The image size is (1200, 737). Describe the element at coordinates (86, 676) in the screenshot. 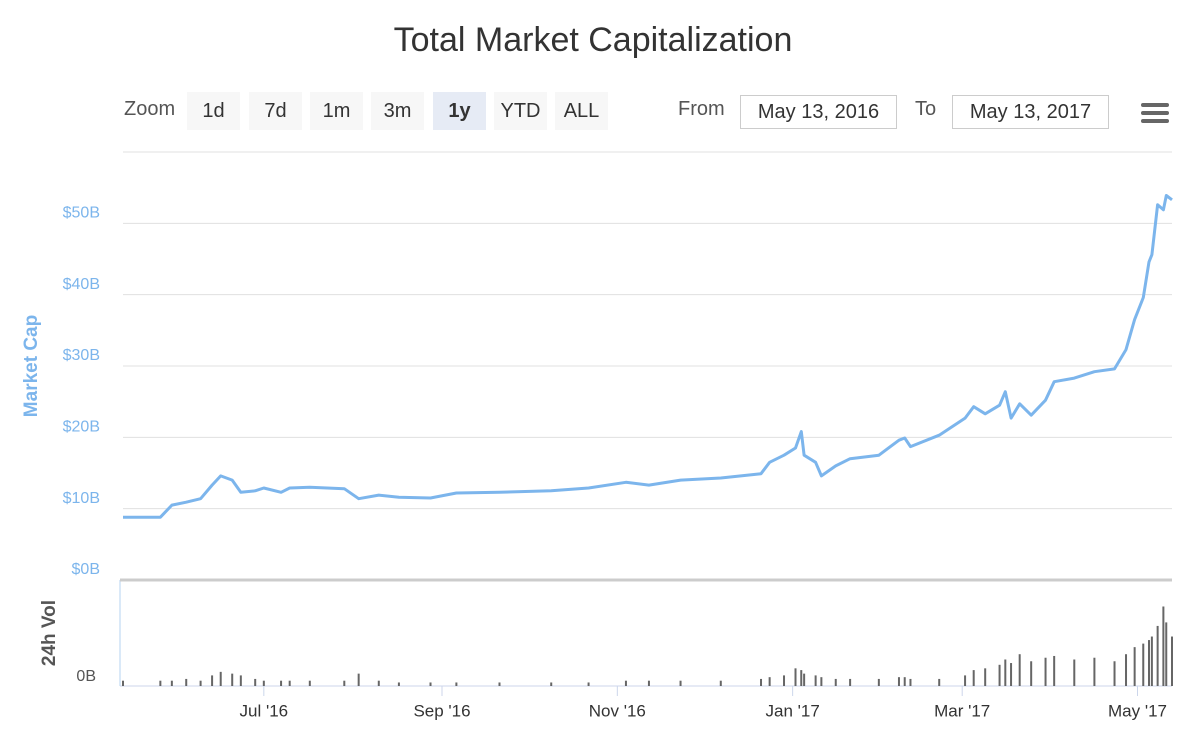

I see `volume-tick-label: 0B` at that location.